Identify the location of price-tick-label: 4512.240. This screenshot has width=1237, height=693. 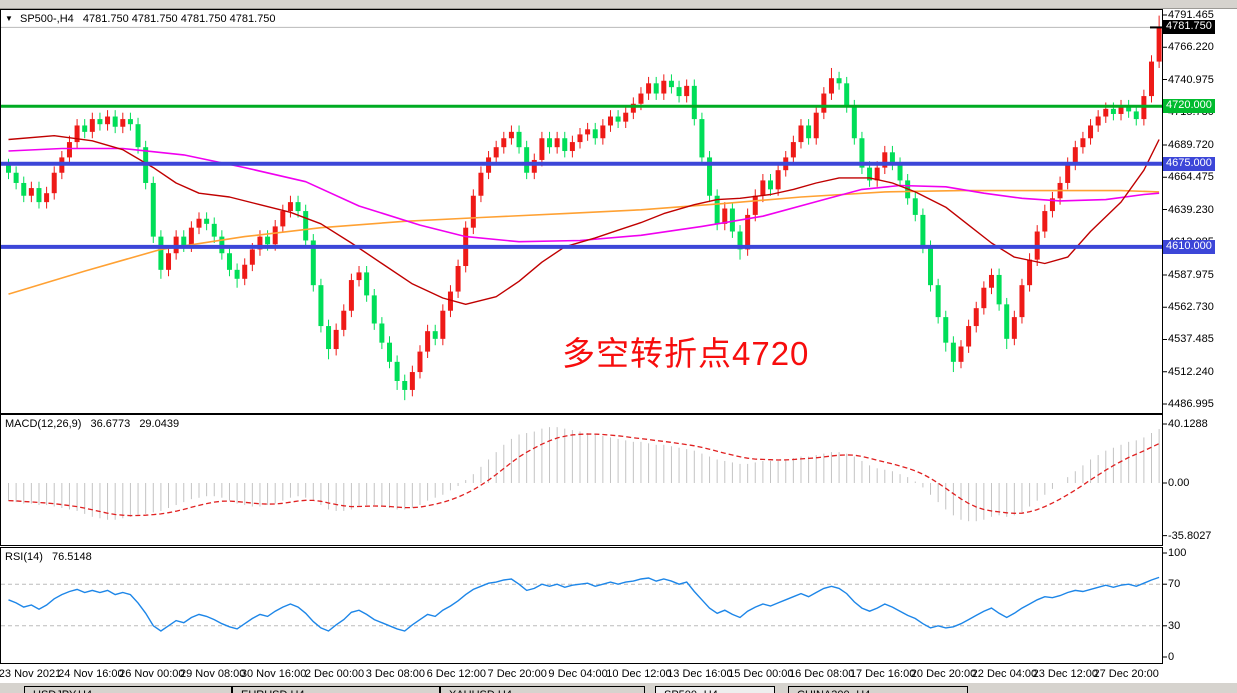
(1191, 371).